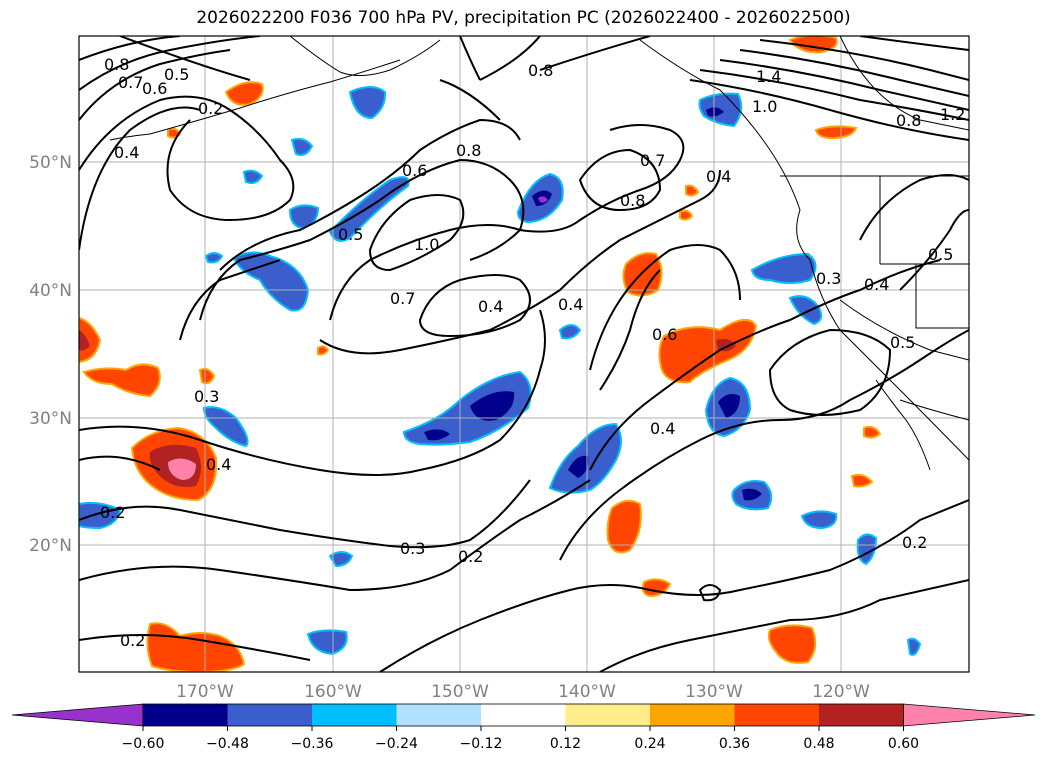 The width and height of the screenshot is (1047, 765). I want to click on colorbar-extend-left, so click(77, 715).